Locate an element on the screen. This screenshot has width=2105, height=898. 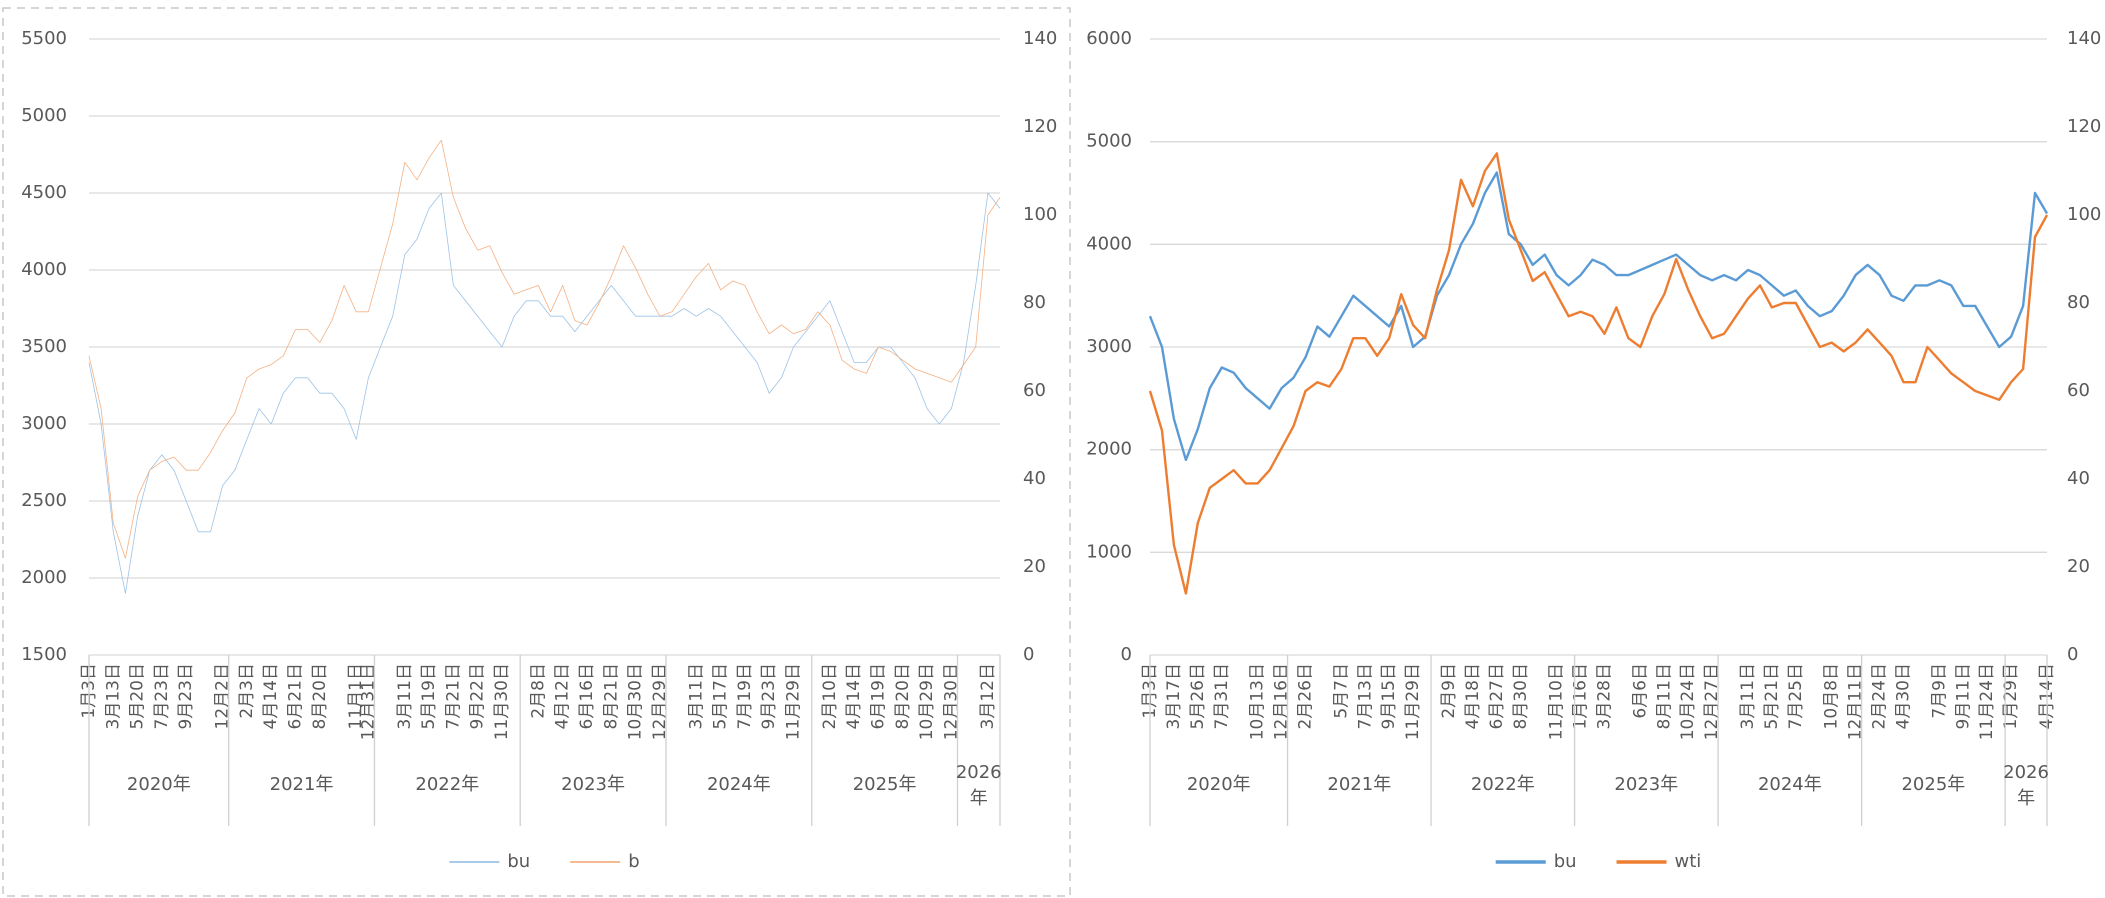
x-tick-label: 10月29日 is located at coordinates (927, 701).